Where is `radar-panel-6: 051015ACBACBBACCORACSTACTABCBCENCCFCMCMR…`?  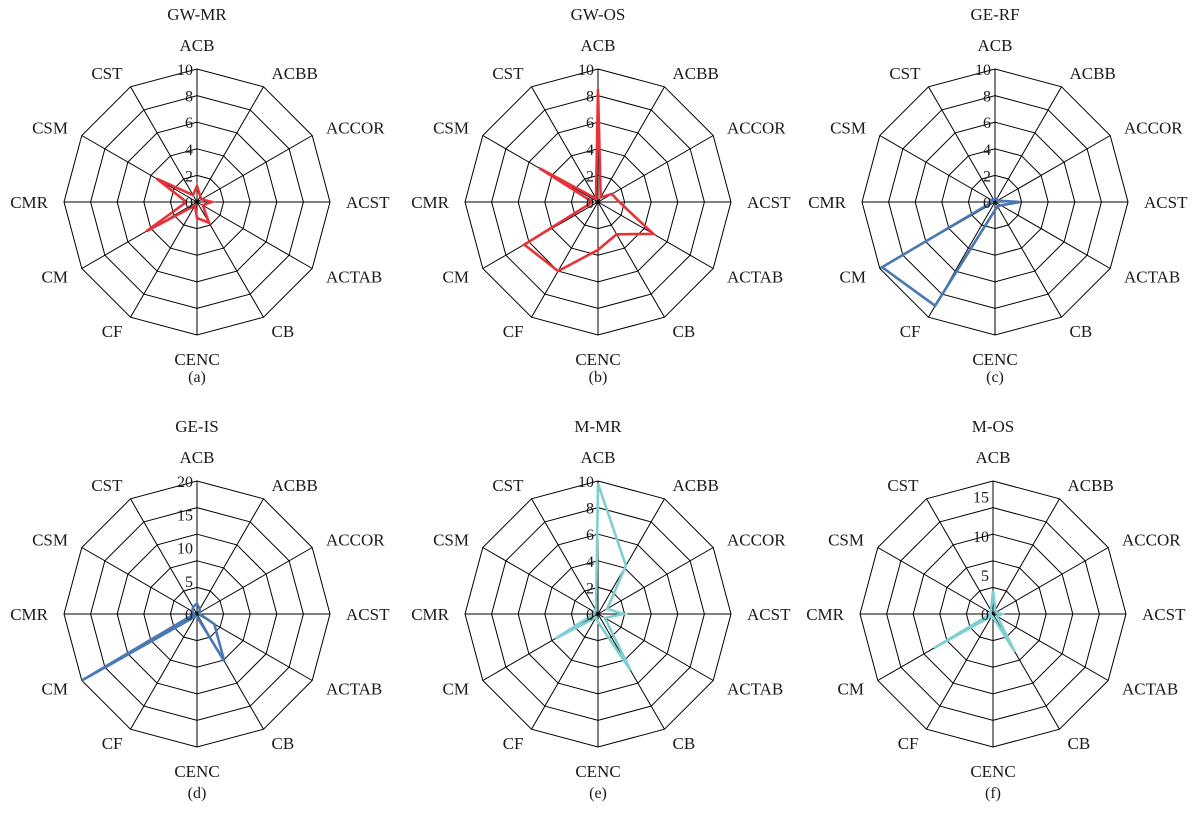 radar-panel-6: 051015ACBACBBACCORACSTACTABCBCENCCFCMCMR… is located at coordinates (996, 609).